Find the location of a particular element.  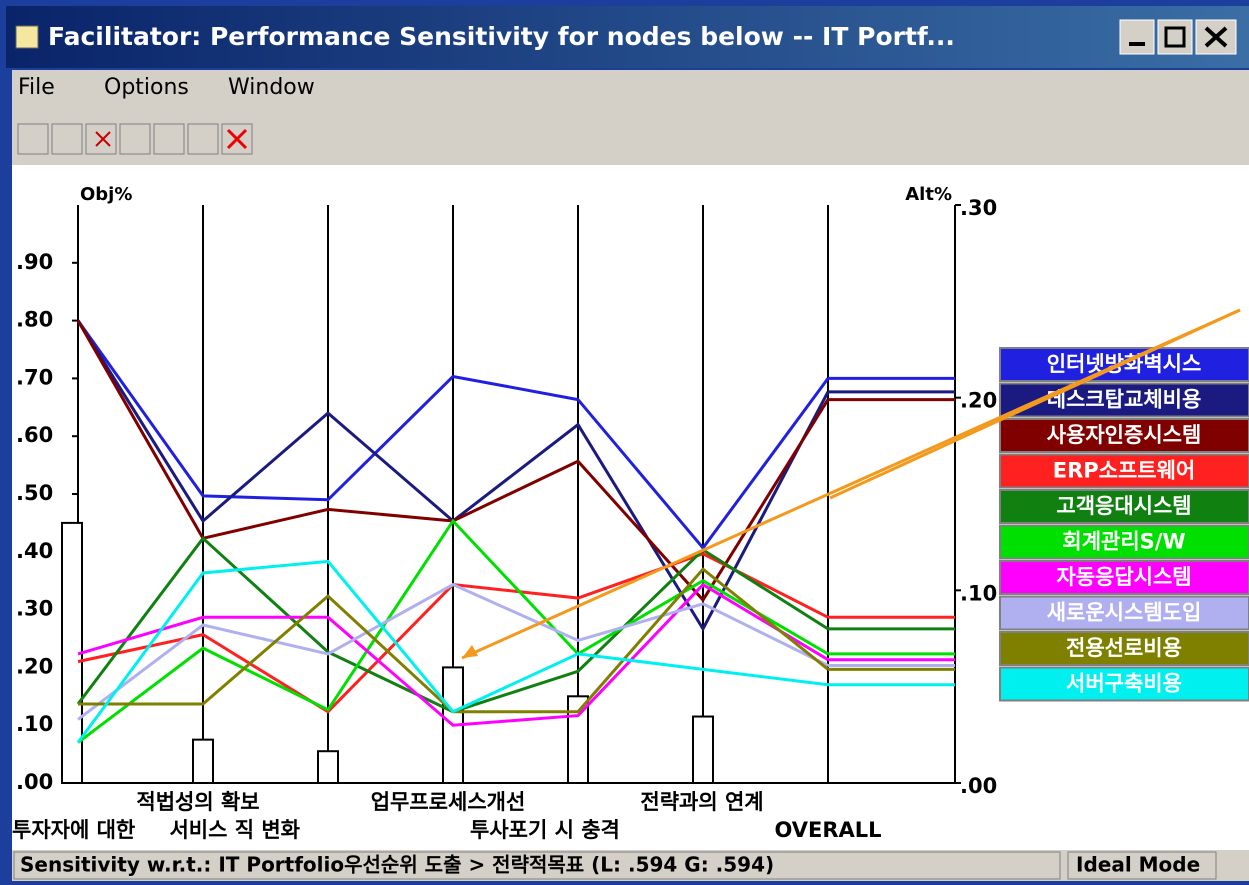

x-tick-label: 투사포기 시 충격 is located at coordinates (545, 830).